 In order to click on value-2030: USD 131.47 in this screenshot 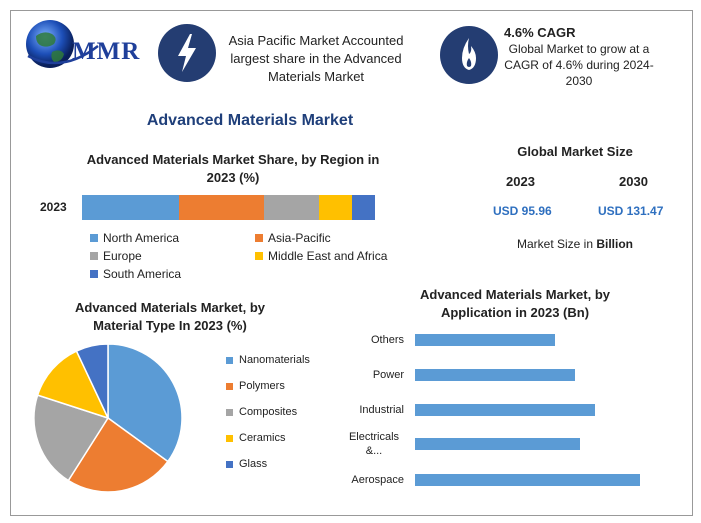, I will do `click(631, 211)`.